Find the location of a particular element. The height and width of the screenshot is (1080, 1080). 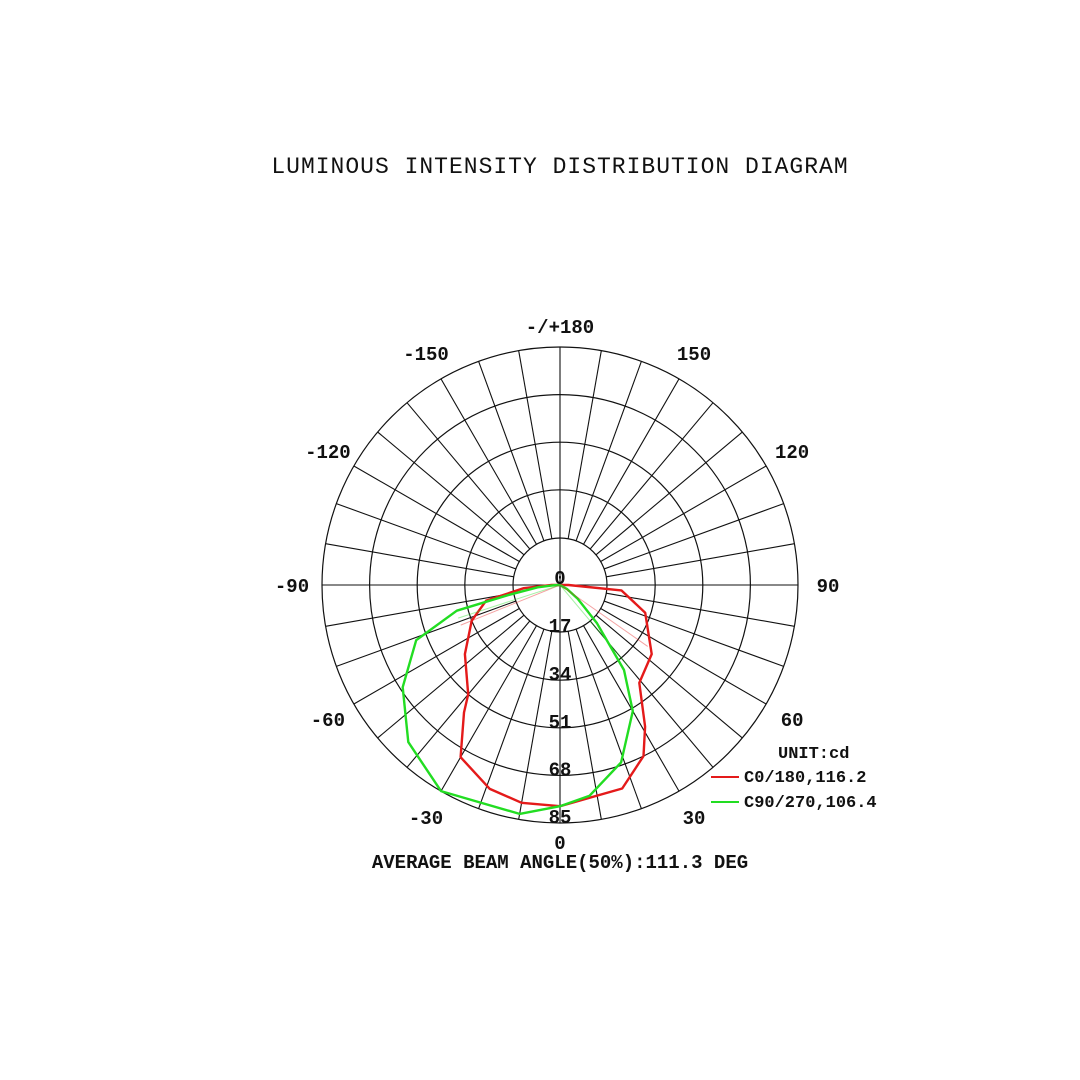

angle-label: -/+180 is located at coordinates (560, 328).